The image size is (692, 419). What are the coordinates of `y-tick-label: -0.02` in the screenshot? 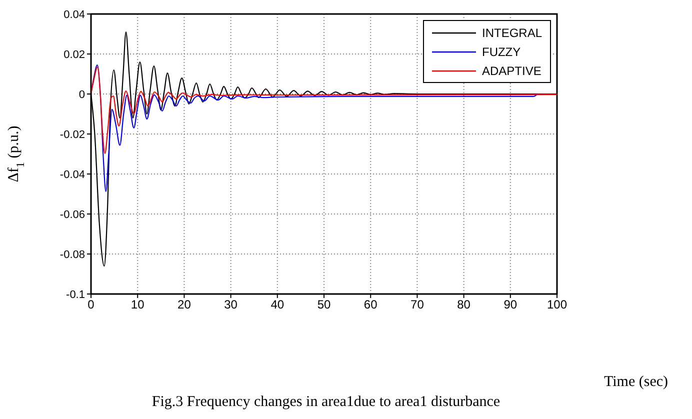 It's located at (72, 134).